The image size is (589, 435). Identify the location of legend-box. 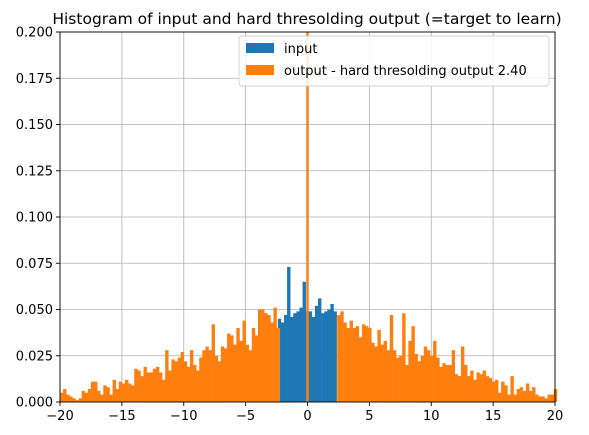
(394, 61).